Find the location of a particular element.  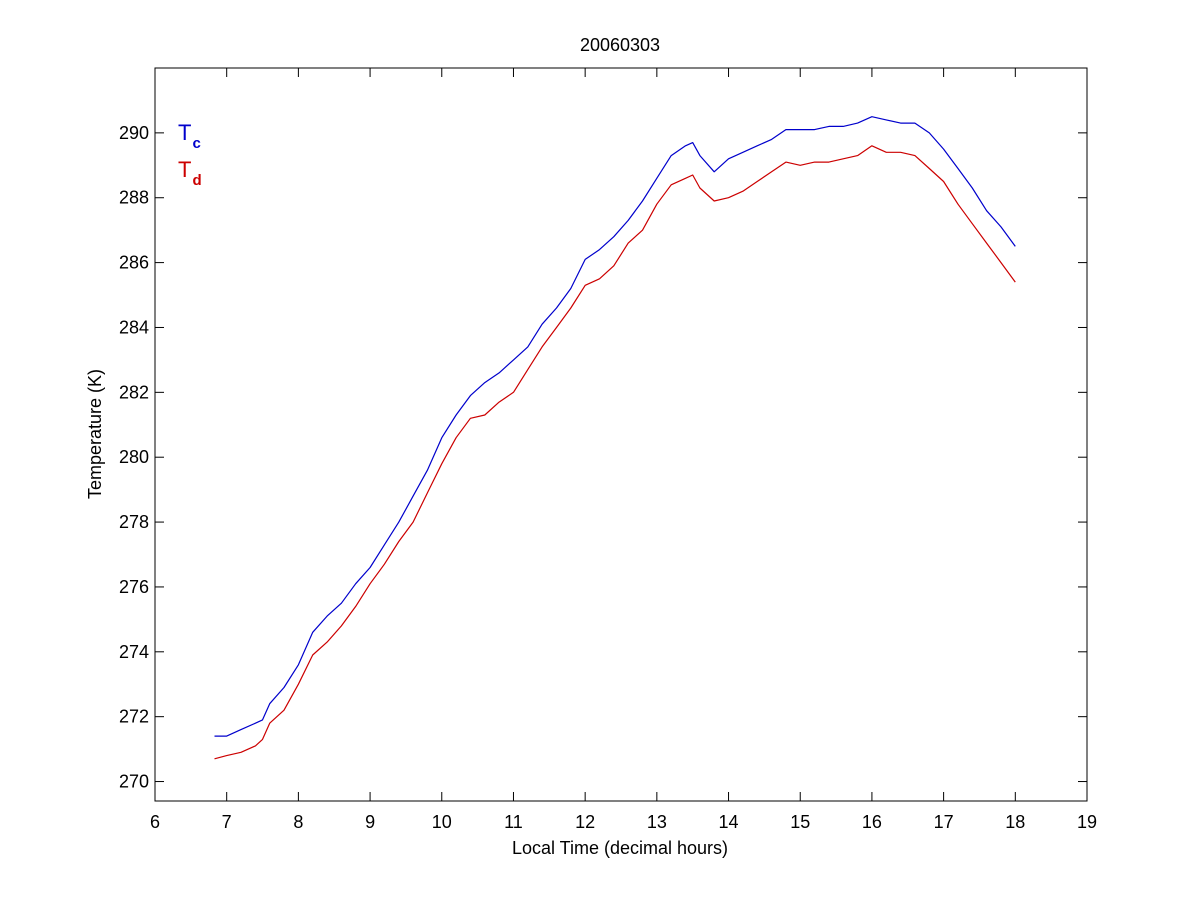

y-tick-label: 274 is located at coordinates (134, 652).